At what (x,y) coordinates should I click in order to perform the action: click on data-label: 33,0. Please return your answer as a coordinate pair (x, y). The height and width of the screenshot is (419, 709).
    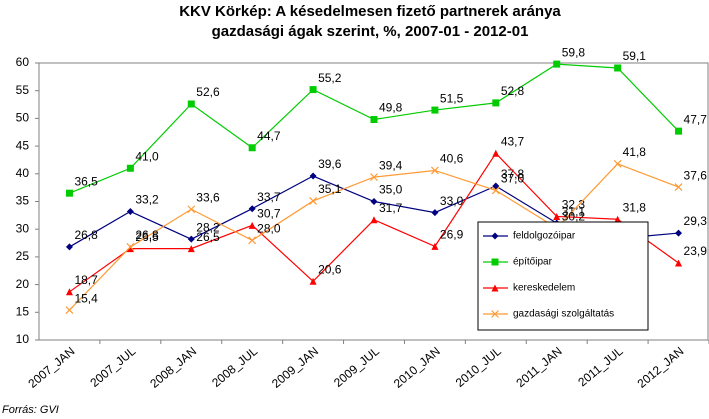
    Looking at the image, I should click on (452, 201).